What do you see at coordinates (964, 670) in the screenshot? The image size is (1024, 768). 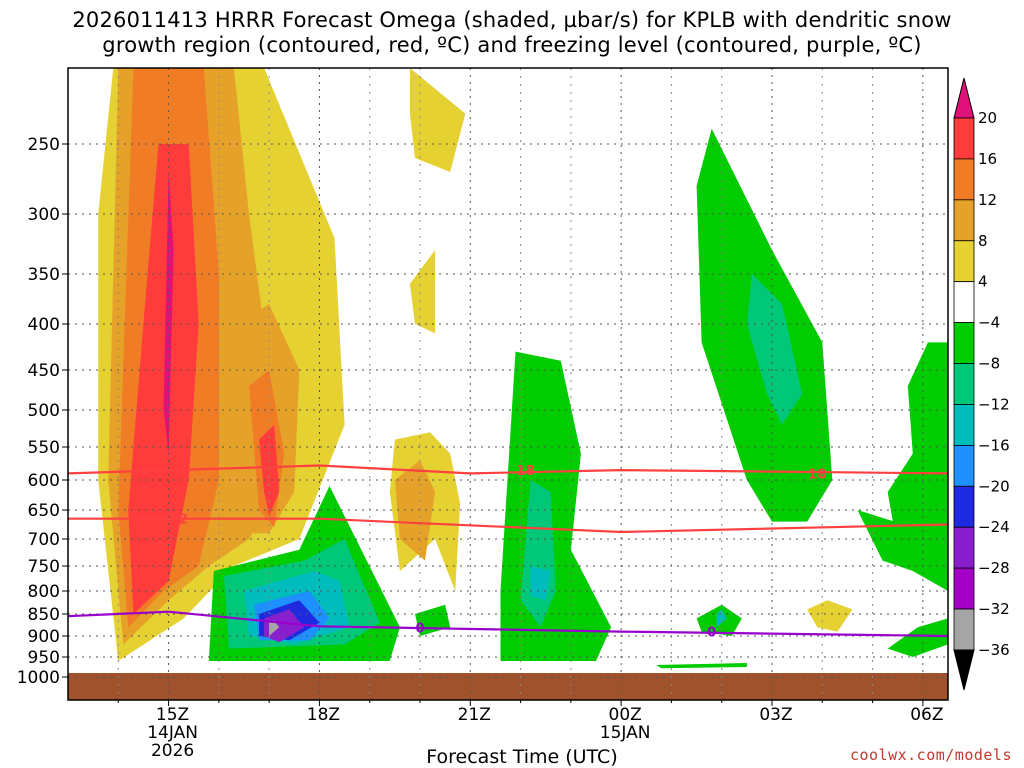 I see `colorbar-bottom-arrow` at bounding box center [964, 670].